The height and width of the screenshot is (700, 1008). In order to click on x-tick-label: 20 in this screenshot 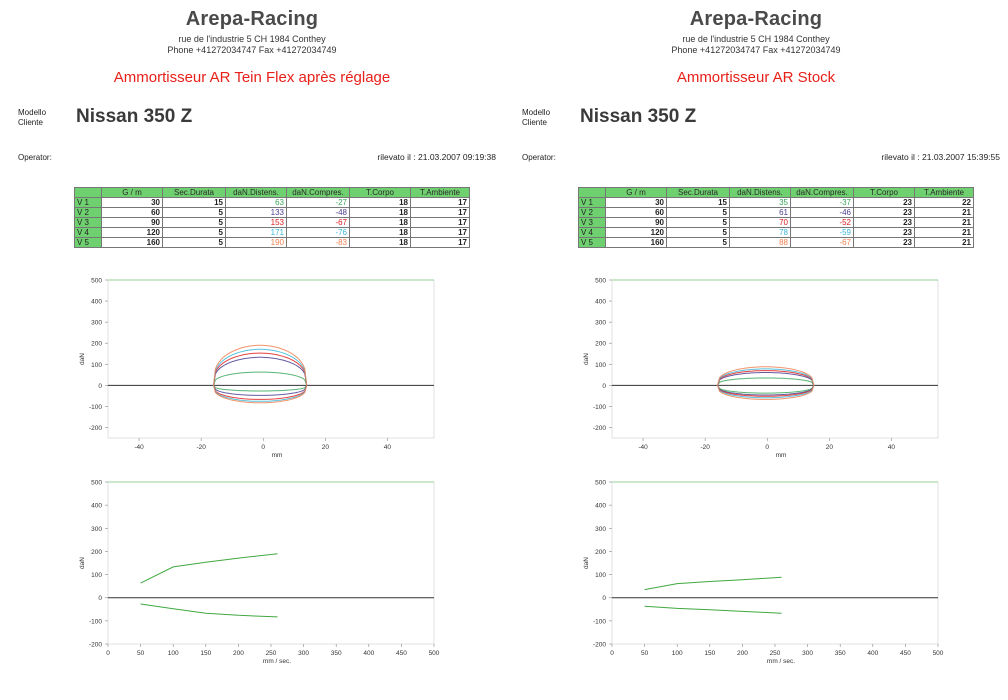, I will do `click(830, 447)`.